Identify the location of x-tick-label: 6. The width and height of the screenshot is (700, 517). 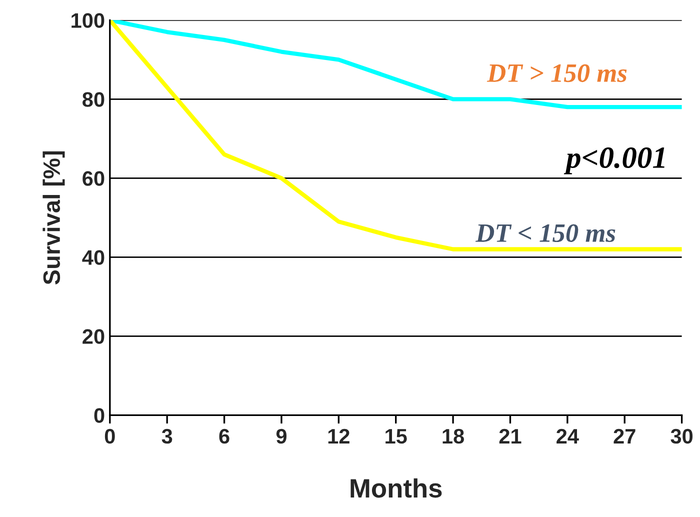
(224, 436).